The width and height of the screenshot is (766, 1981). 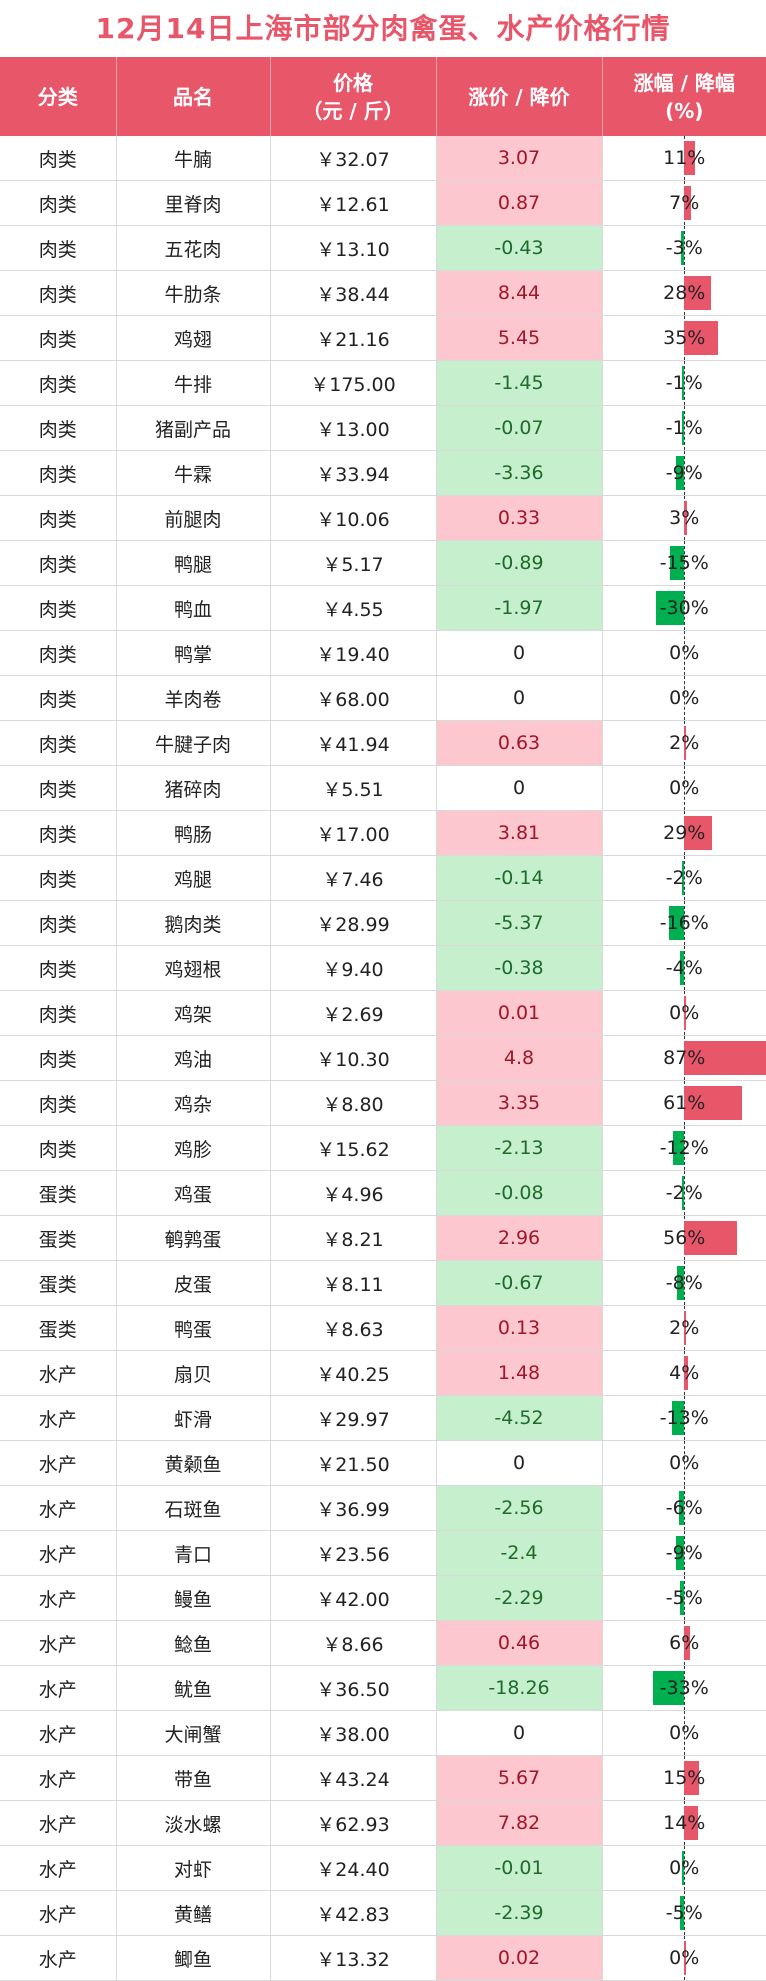 I want to click on percent-label: 0%, so click(x=684, y=698).